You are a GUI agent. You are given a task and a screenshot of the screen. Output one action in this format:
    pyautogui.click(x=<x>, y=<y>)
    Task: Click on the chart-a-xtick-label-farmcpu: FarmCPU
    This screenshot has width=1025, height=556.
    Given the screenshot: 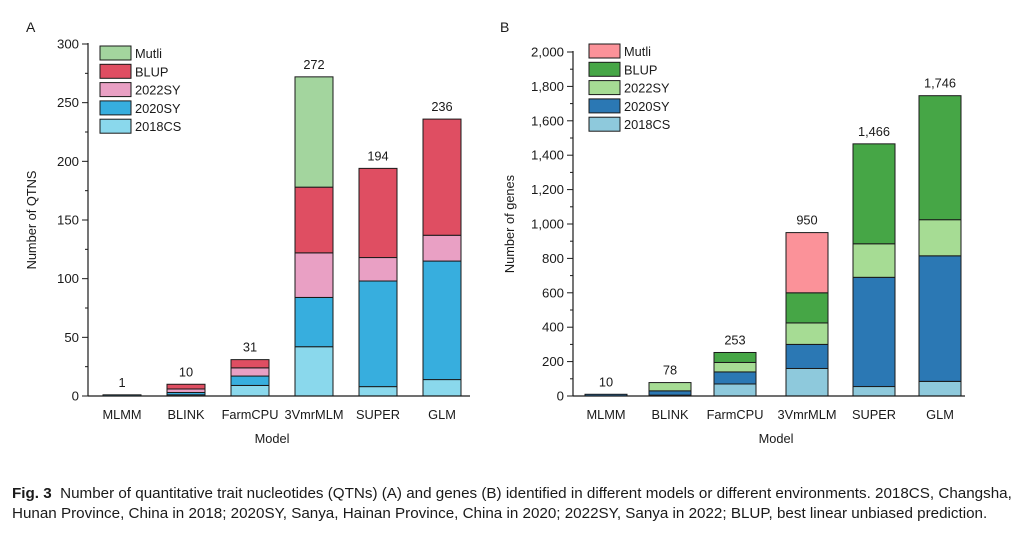 What is the action you would take?
    pyautogui.click(x=250, y=414)
    